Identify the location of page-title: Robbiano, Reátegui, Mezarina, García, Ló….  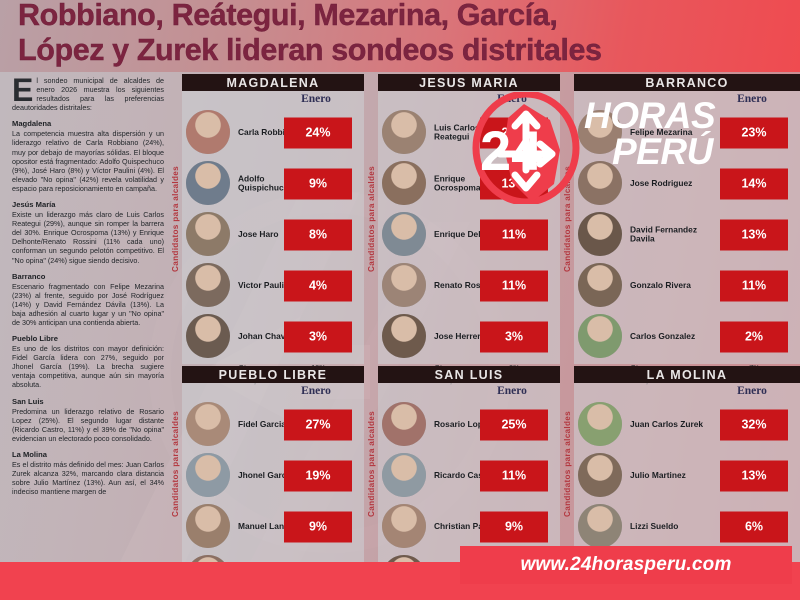
(310, 33).